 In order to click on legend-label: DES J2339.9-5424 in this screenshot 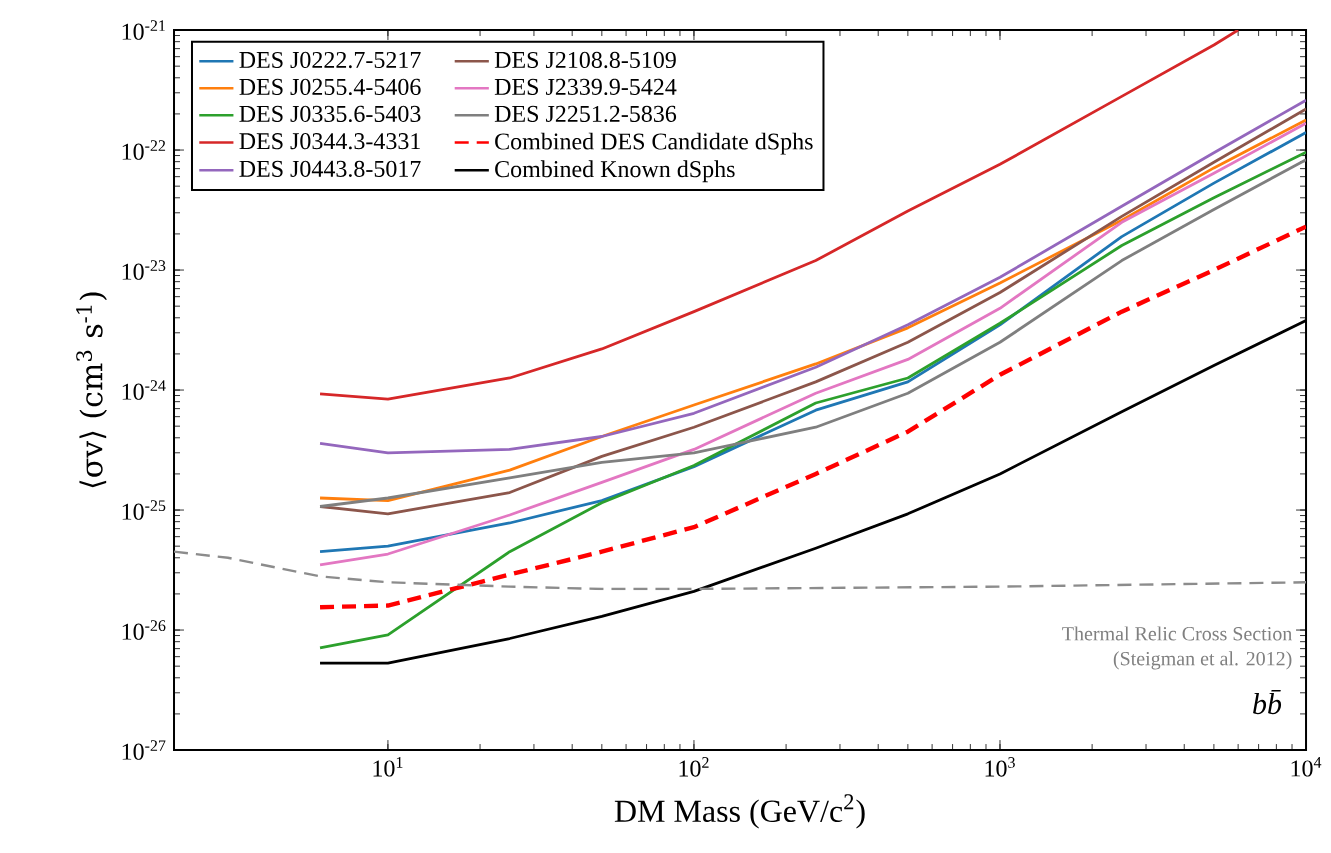, I will do `click(585, 87)`.